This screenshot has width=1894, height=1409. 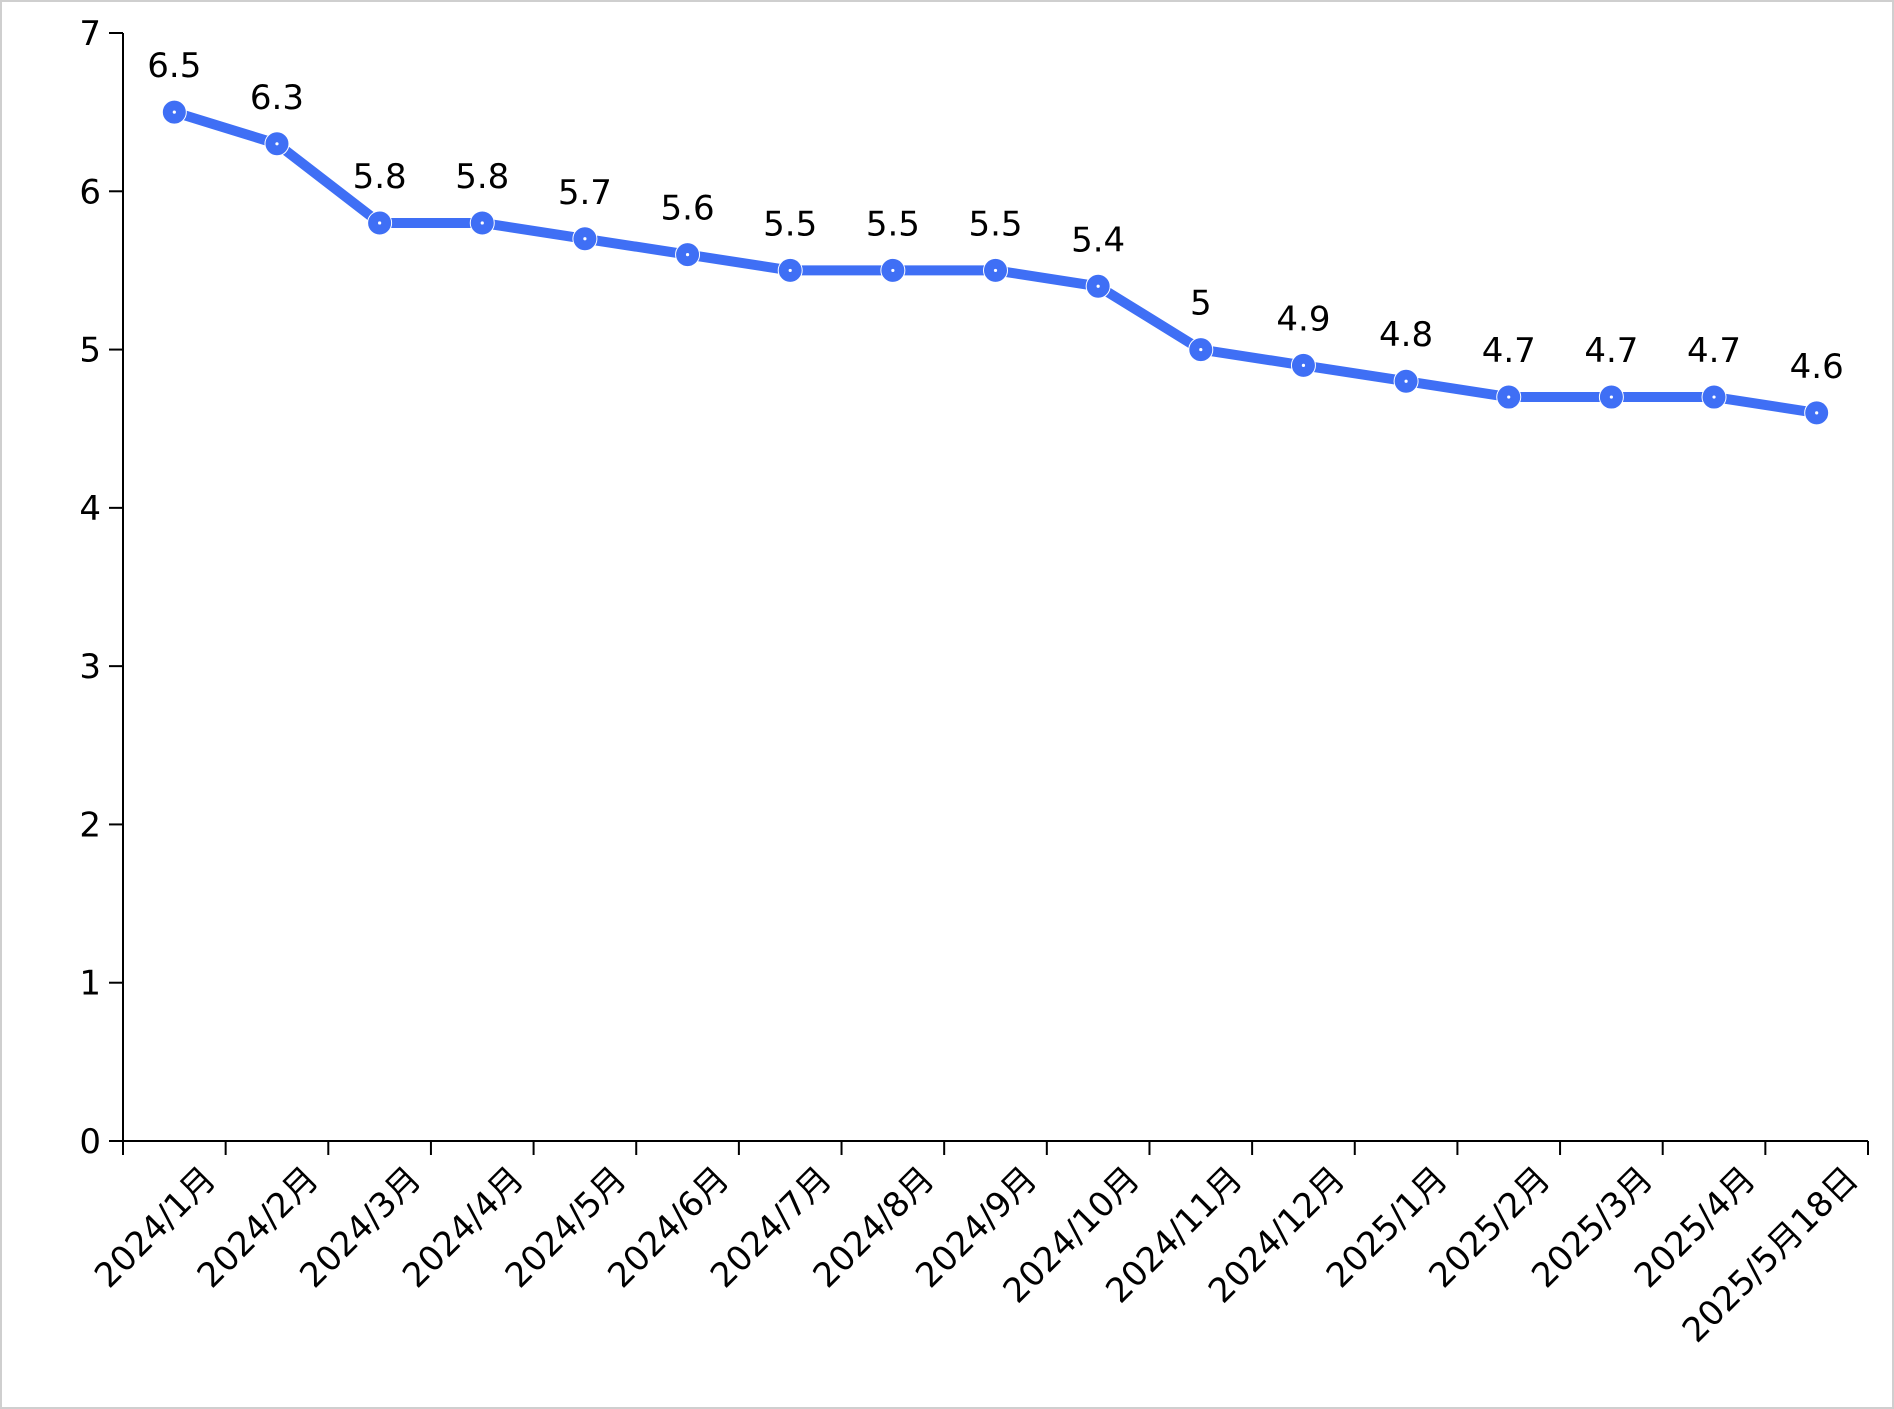 What do you see at coordinates (1406, 335) in the screenshot?
I see `data-label: 4.8` at bounding box center [1406, 335].